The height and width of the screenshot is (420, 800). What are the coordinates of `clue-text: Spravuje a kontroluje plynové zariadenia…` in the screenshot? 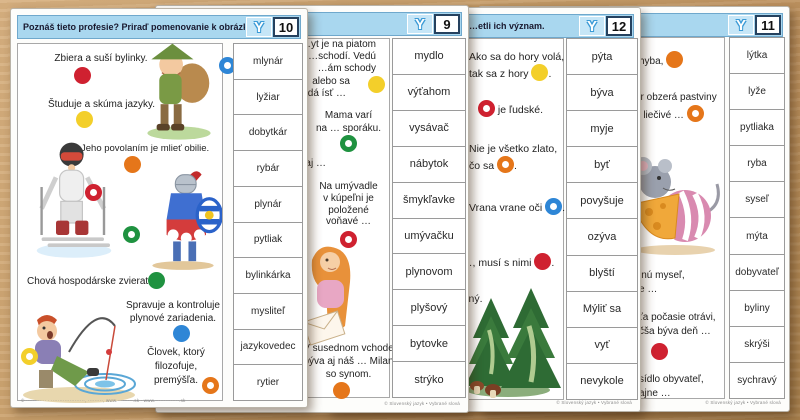 It's located at (173, 312).